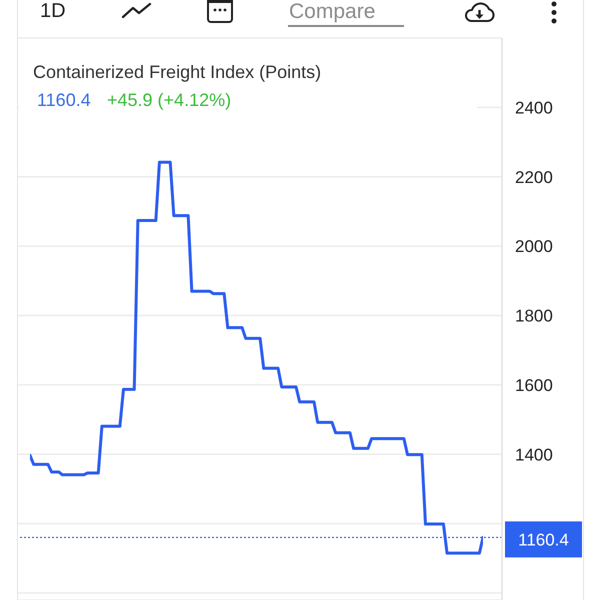  What do you see at coordinates (534, 246) in the screenshot?
I see `y-tick-label: 2000` at bounding box center [534, 246].